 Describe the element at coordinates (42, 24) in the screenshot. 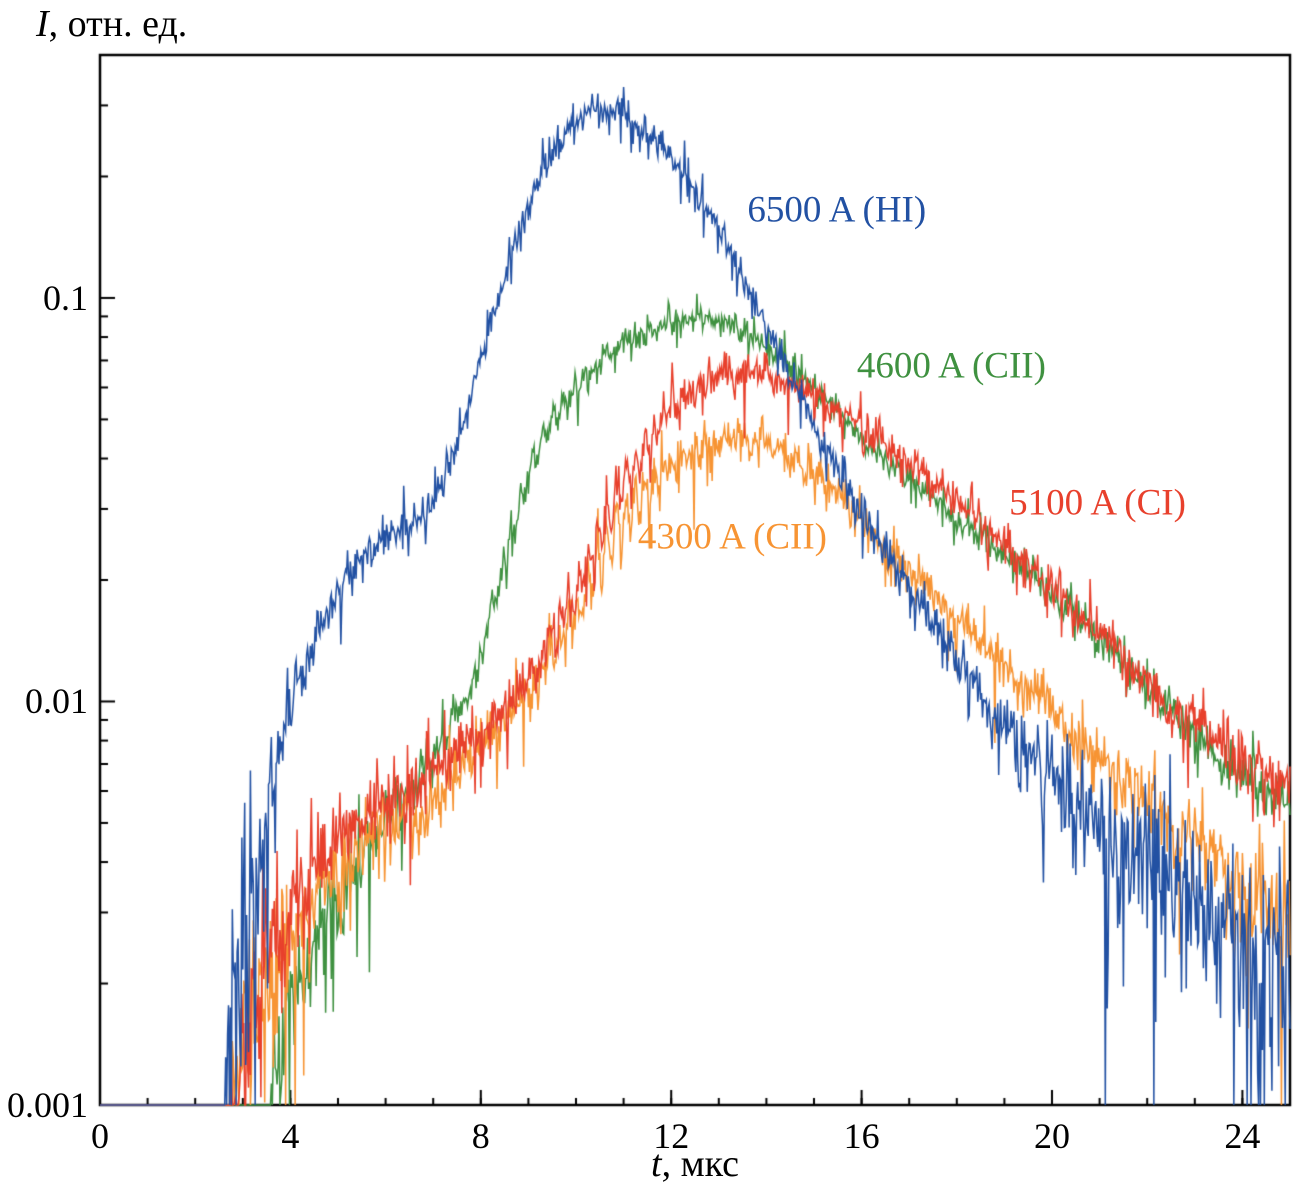

I see `y-axis-title-symbol: I` at that location.